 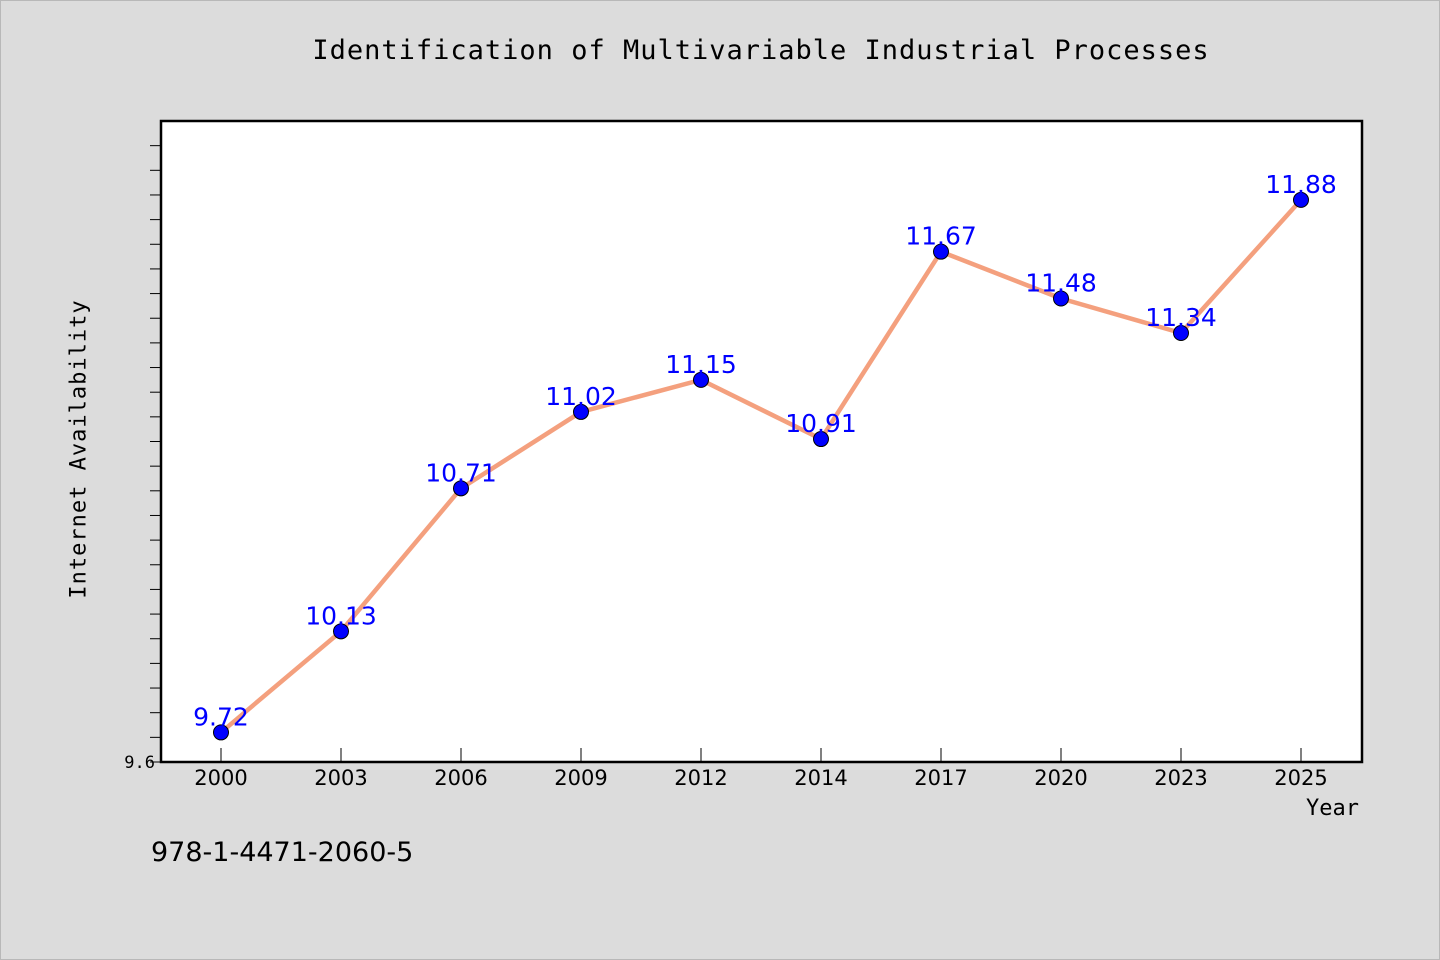 What do you see at coordinates (1300, 778) in the screenshot?
I see `x-tick-label-2025: 2025` at bounding box center [1300, 778].